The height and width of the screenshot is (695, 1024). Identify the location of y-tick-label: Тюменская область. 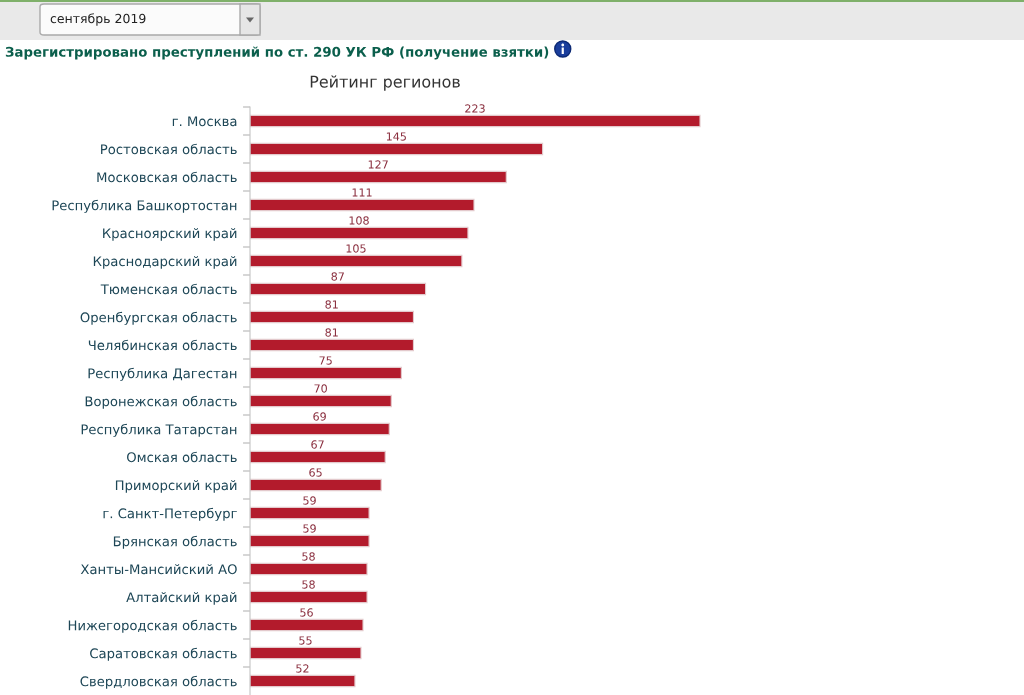
(168, 289).